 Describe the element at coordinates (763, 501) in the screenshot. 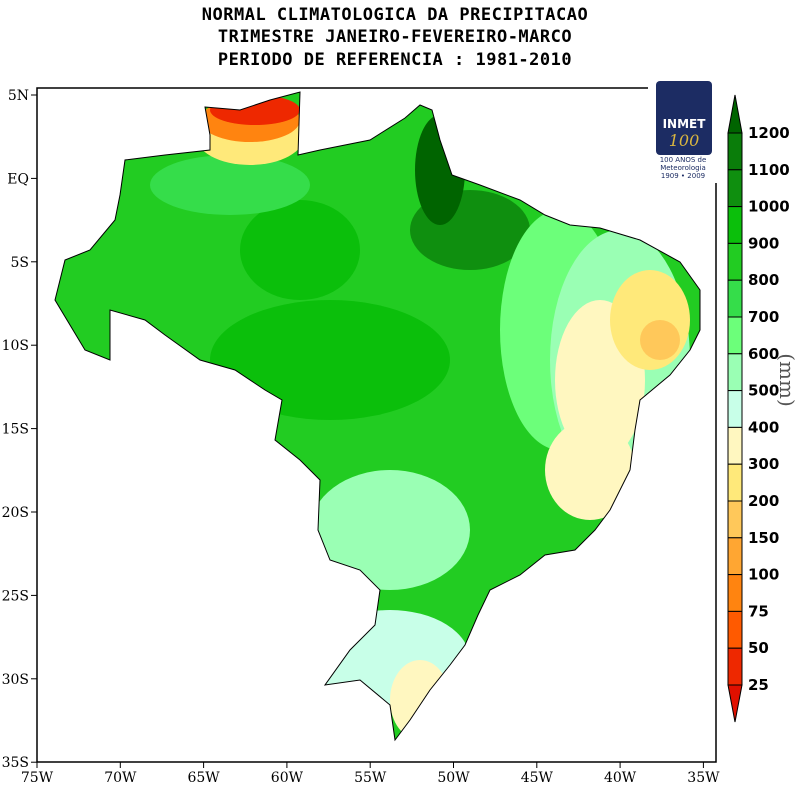

I see `colorbar-label: 200` at that location.